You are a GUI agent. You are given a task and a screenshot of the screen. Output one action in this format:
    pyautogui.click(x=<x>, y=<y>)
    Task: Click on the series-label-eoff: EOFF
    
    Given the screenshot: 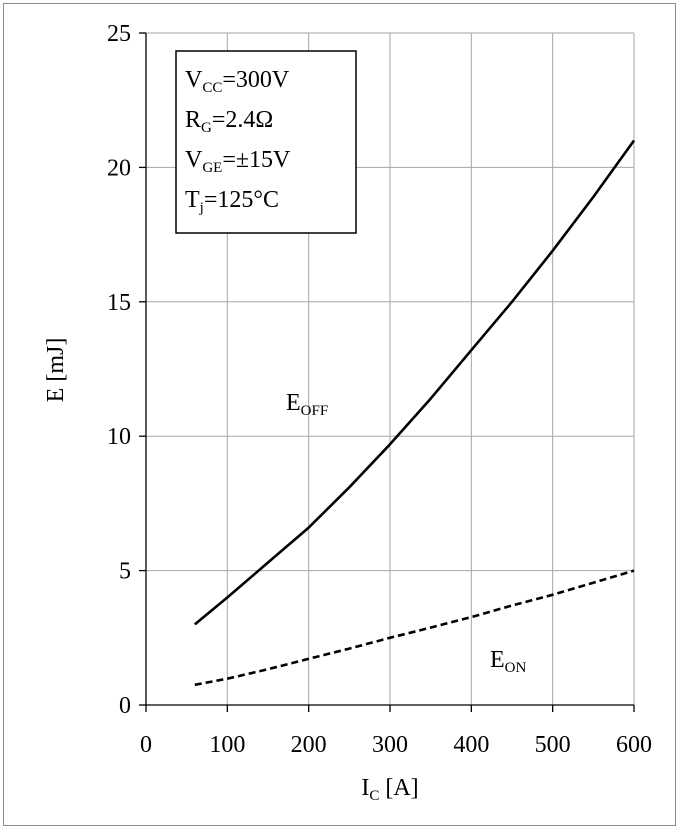 What is the action you would take?
    pyautogui.click(x=307, y=404)
    